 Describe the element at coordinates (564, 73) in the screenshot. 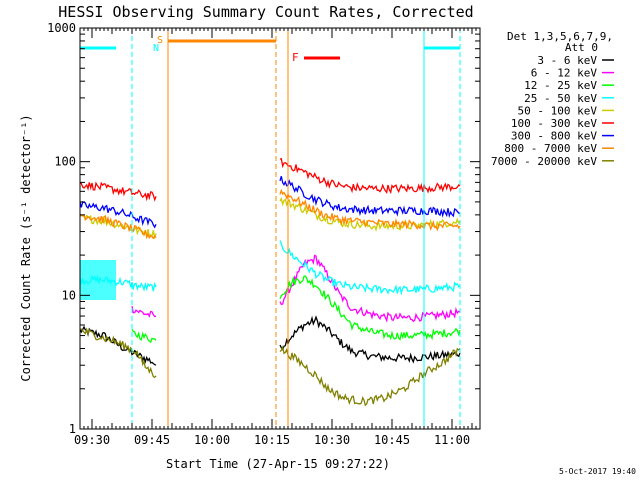

I see `legend-entry-label: 6 - 12 keV` at that location.